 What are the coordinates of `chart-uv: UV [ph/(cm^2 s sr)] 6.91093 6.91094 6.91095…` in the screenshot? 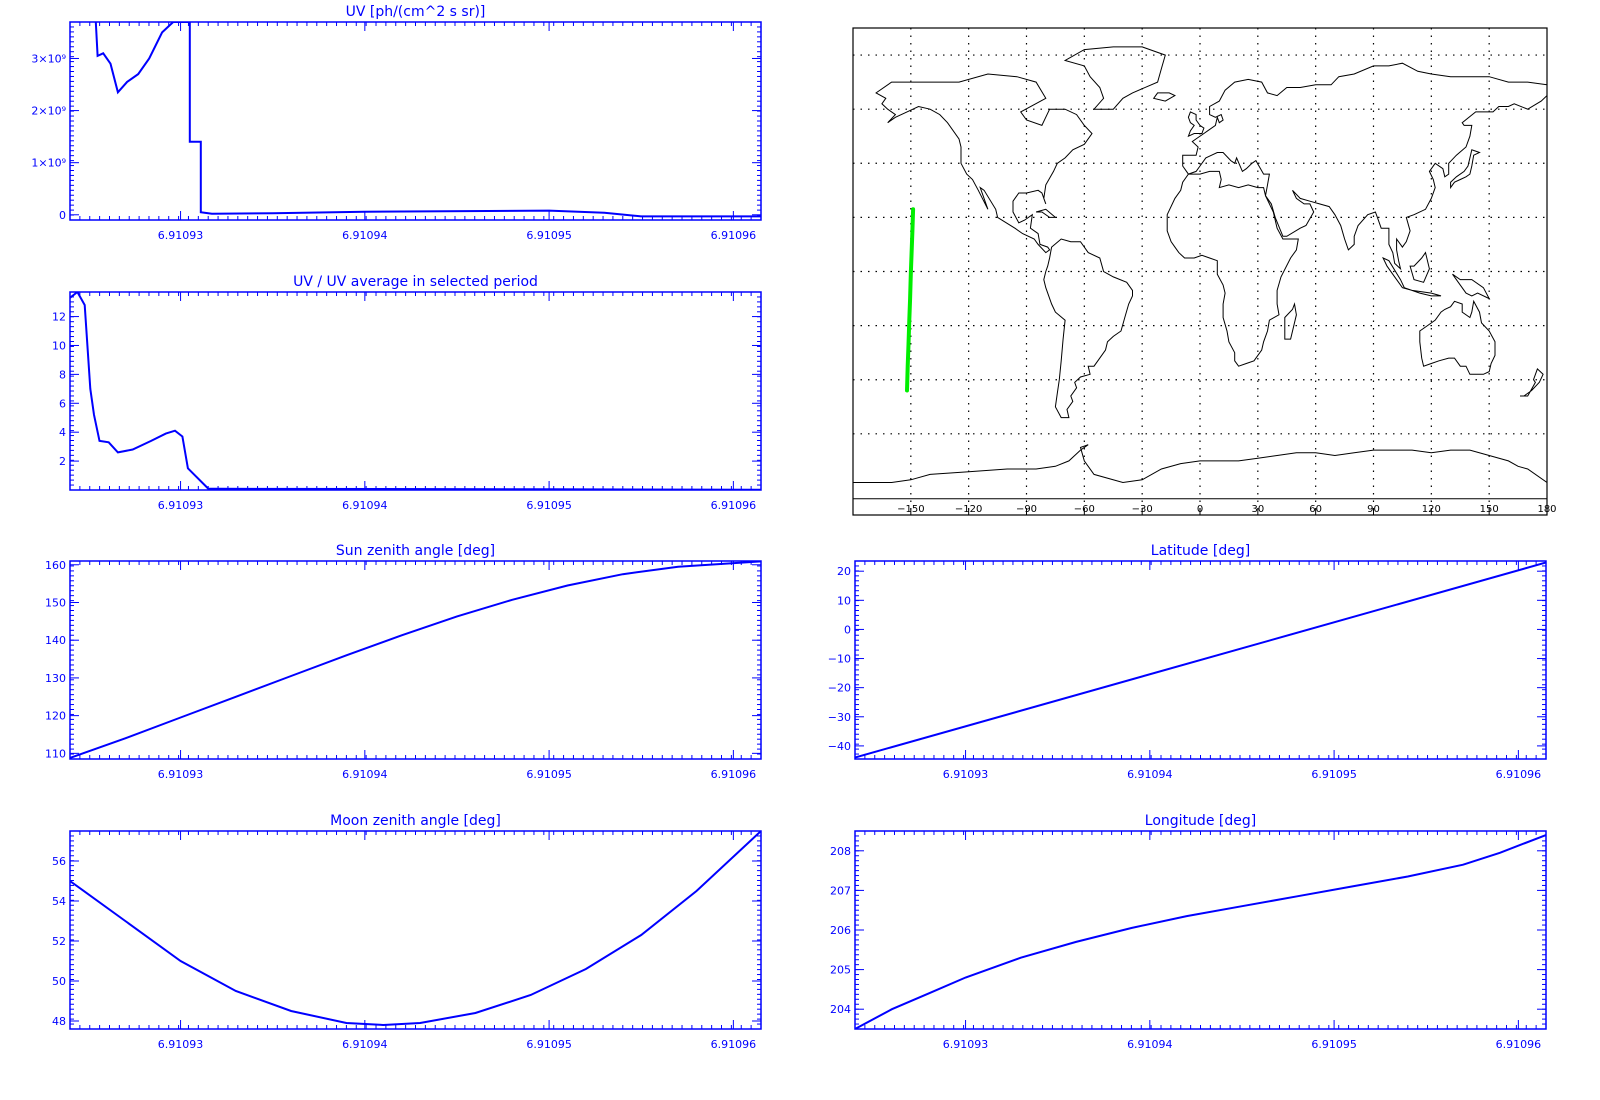 It's located at (396, 123).